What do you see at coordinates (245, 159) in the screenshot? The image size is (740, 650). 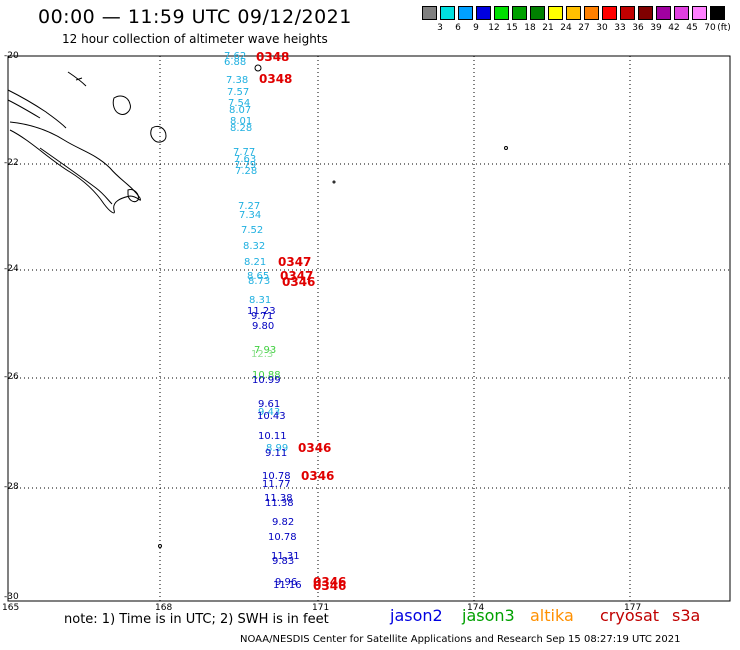 I see `wave-height-label: 7.63` at bounding box center [245, 159].